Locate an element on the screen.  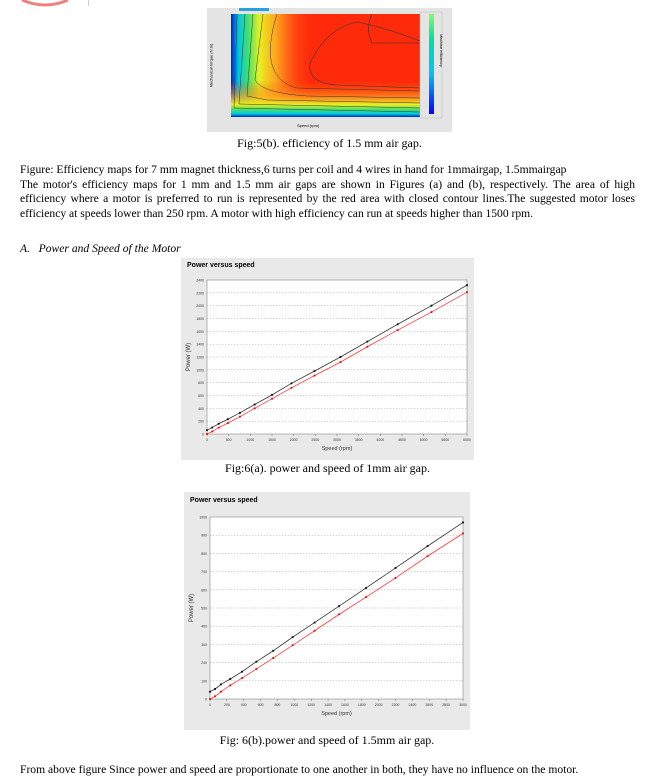
x-tick-label: 1200 is located at coordinates (311, 705).